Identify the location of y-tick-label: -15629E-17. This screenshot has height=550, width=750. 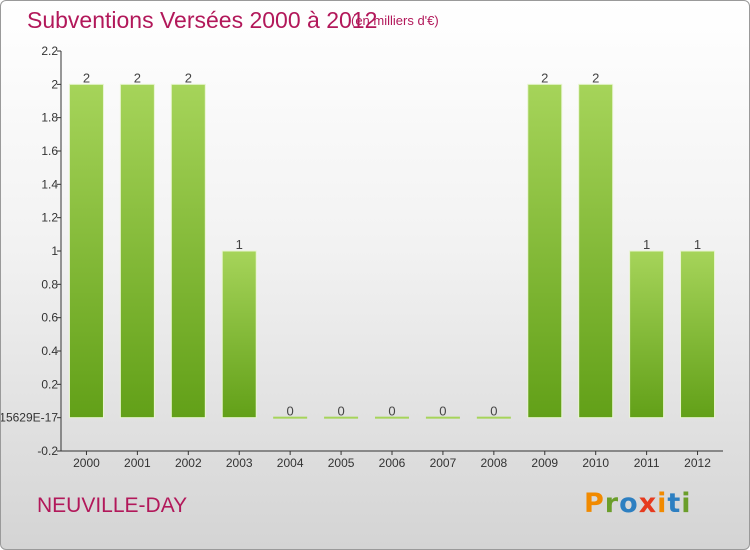
(29, 418).